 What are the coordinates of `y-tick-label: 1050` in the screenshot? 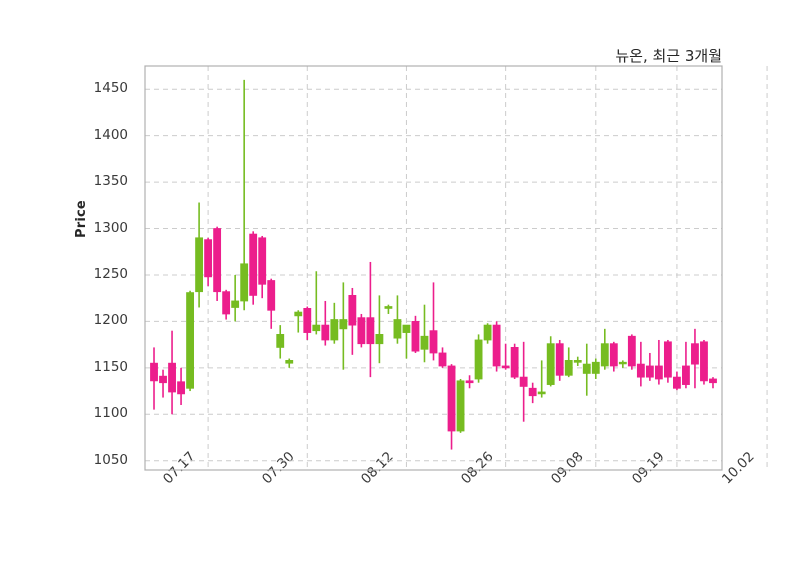 It's located at (110, 459).